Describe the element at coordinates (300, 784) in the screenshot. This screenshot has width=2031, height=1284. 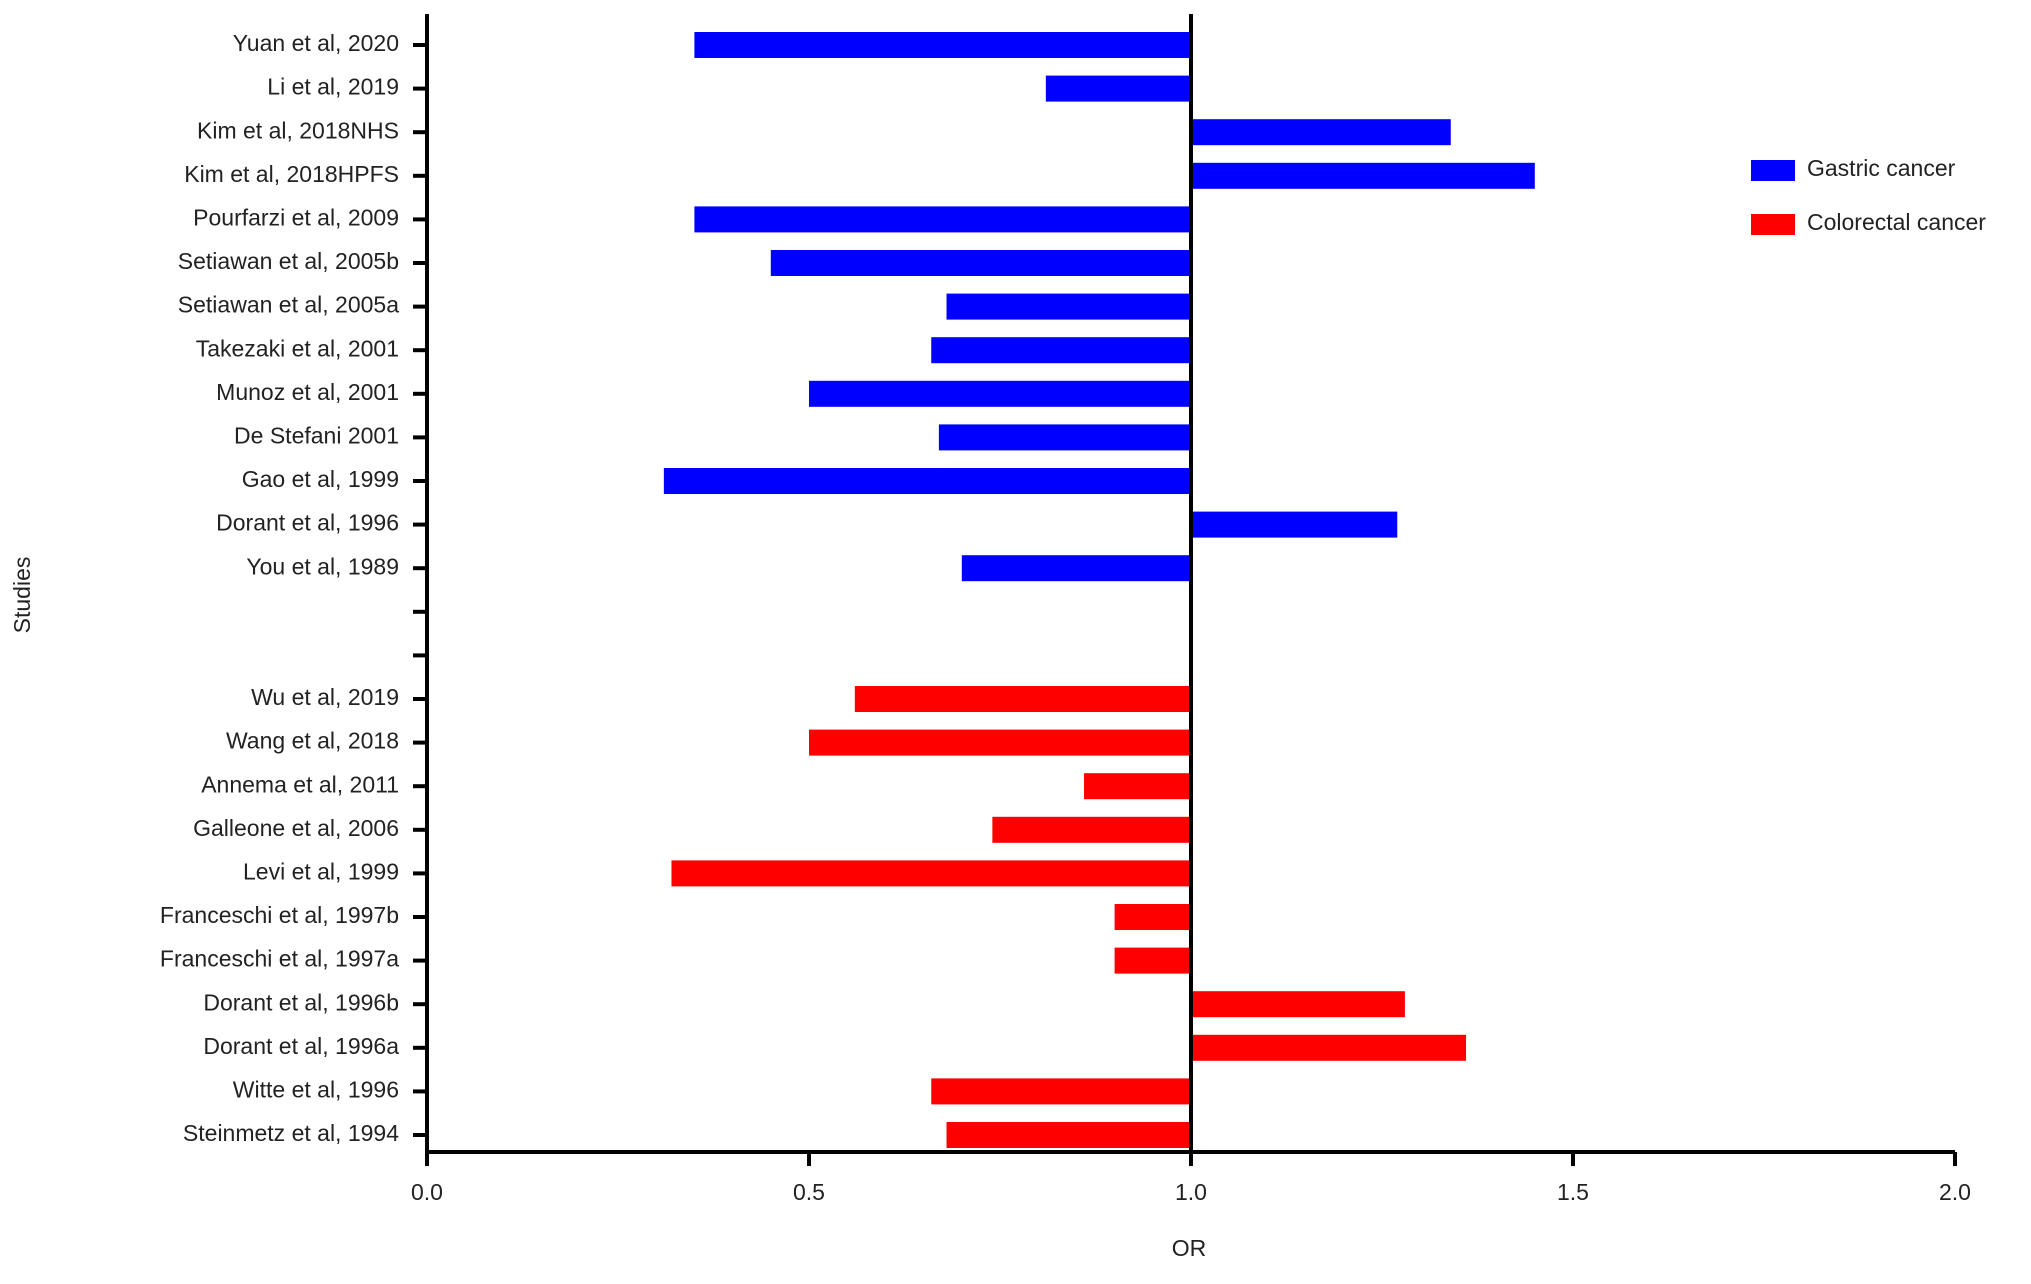
I see `y-tick-label: Annema et al, 2011` at that location.